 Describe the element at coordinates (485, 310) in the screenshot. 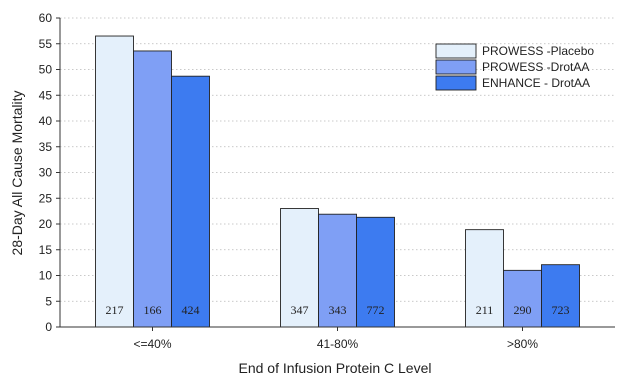

I see `bar-count-label: 211` at that location.